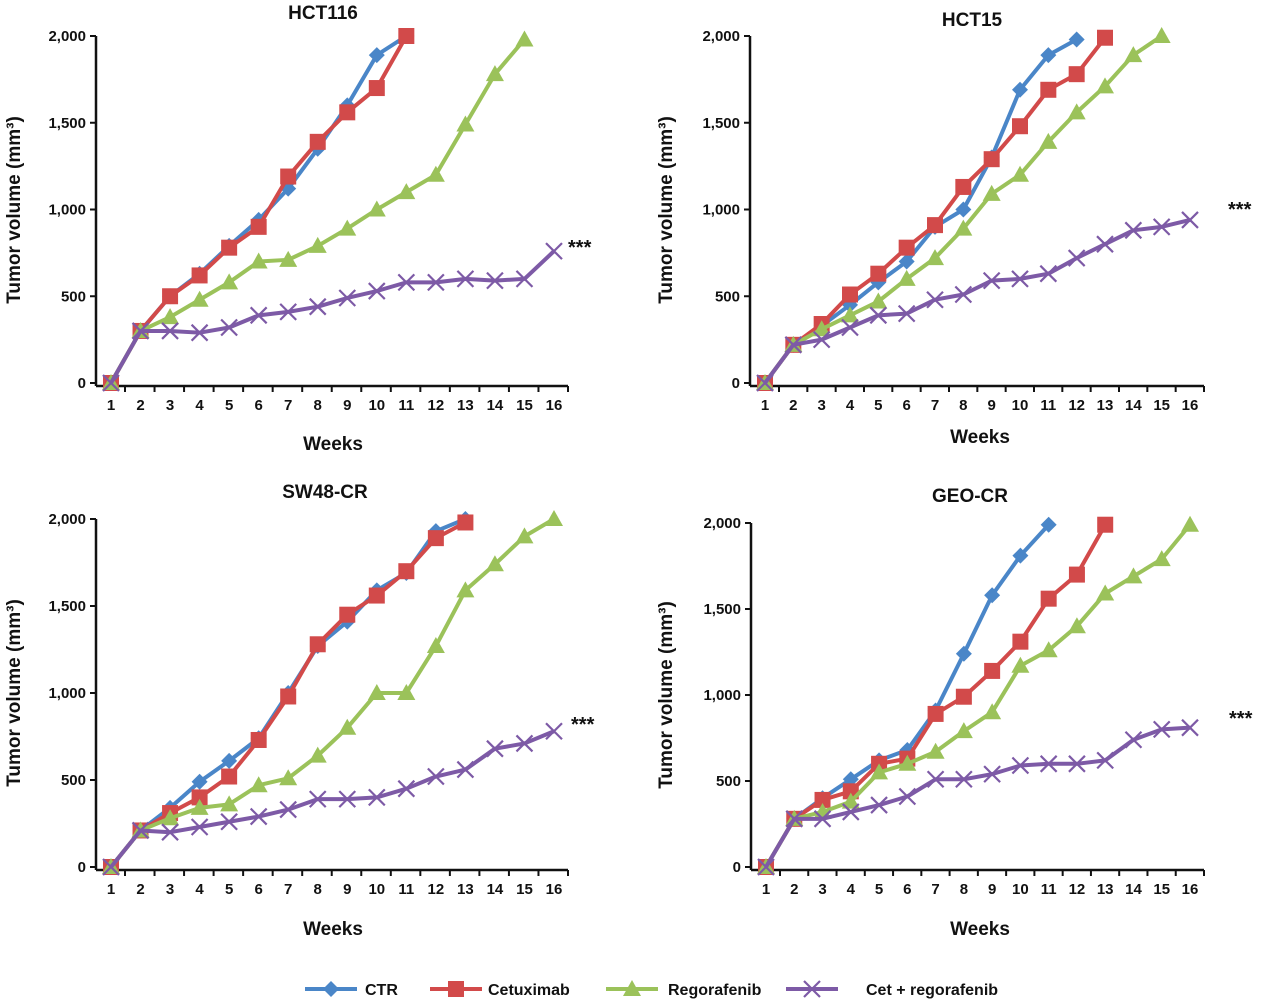  I want to click on series-cetuximab, so click(936, 695).